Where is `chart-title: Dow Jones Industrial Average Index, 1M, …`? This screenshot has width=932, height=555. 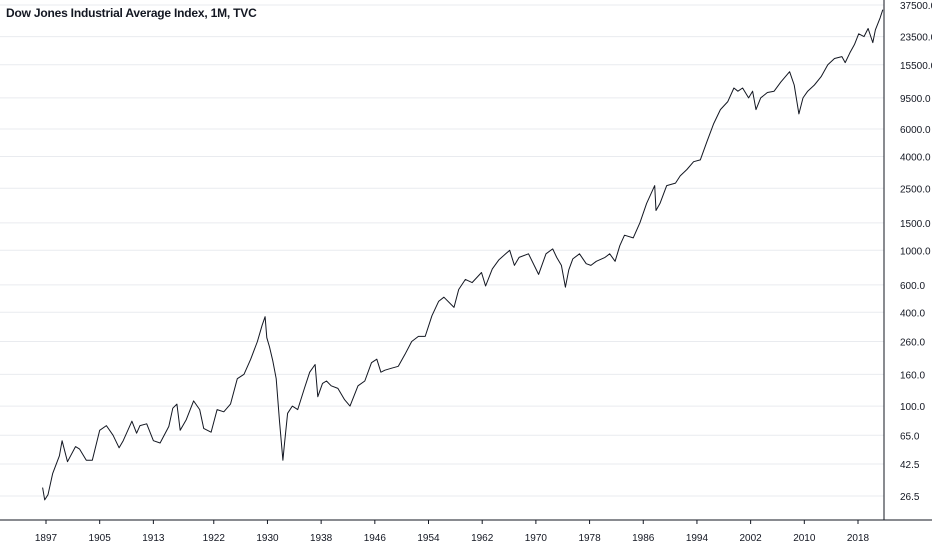 chart-title: Dow Jones Industrial Average Index, 1M, … is located at coordinates (131, 13).